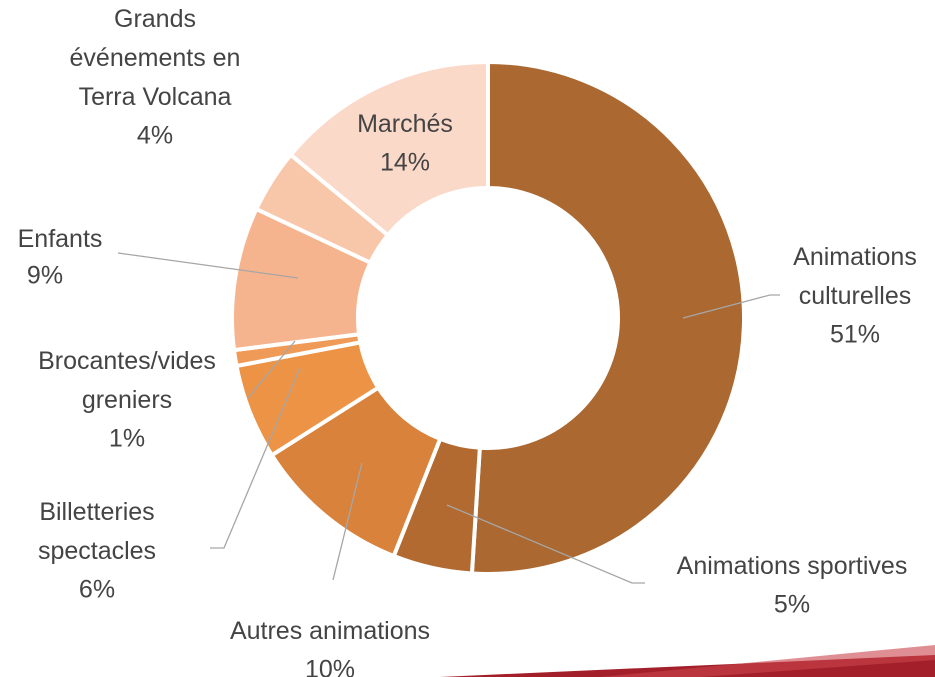  Describe the element at coordinates (45, 276) in the screenshot. I see `value-label: 9%` at that location.